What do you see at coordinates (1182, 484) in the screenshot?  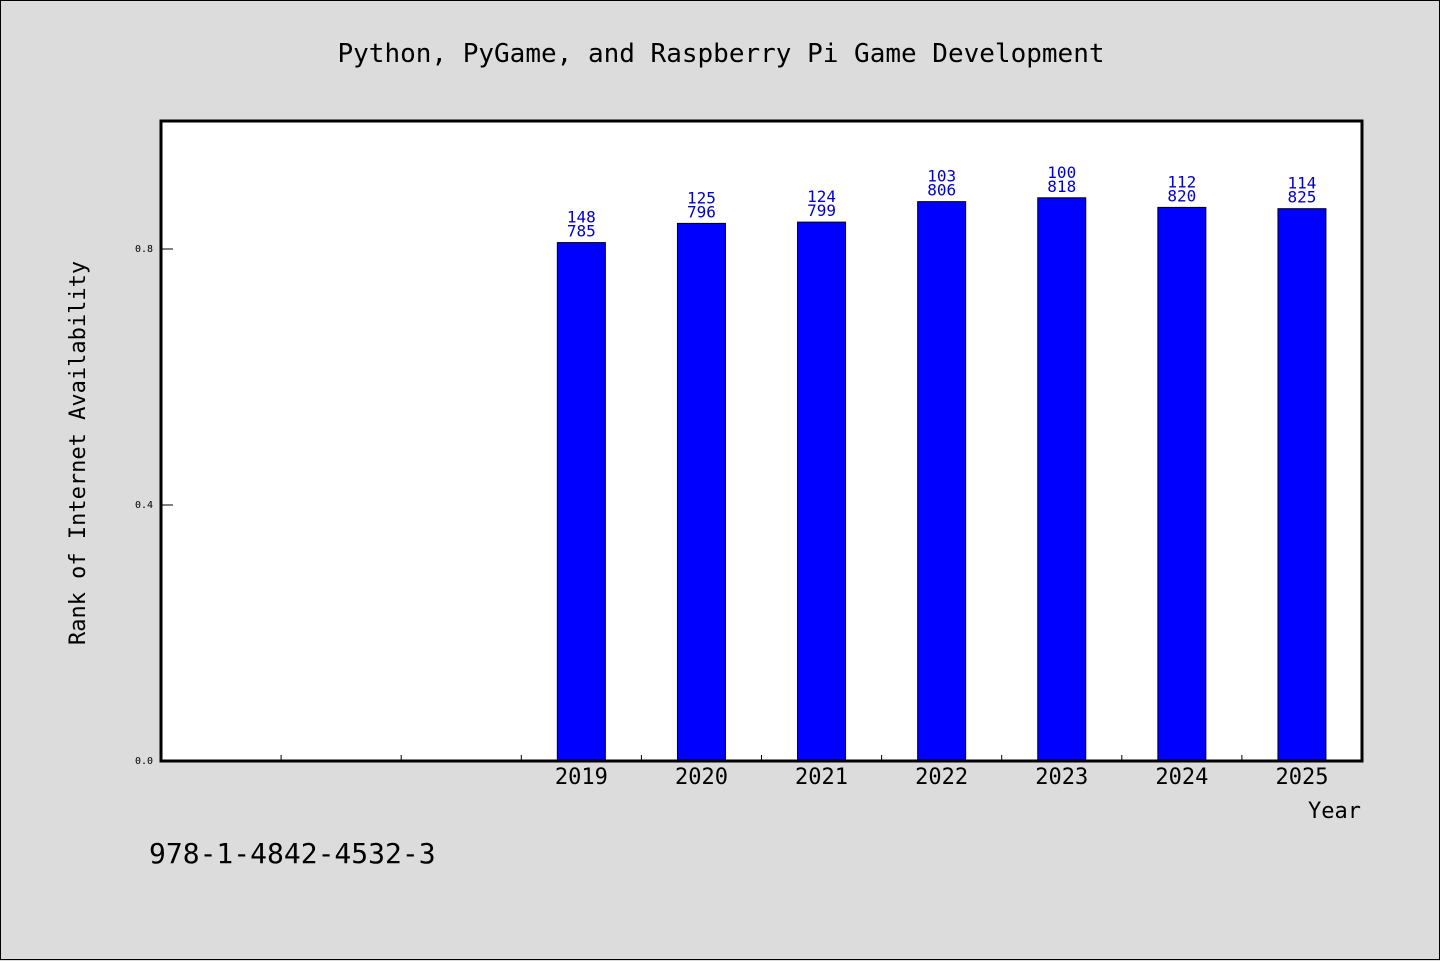 I see `bar-2024` at bounding box center [1182, 484].